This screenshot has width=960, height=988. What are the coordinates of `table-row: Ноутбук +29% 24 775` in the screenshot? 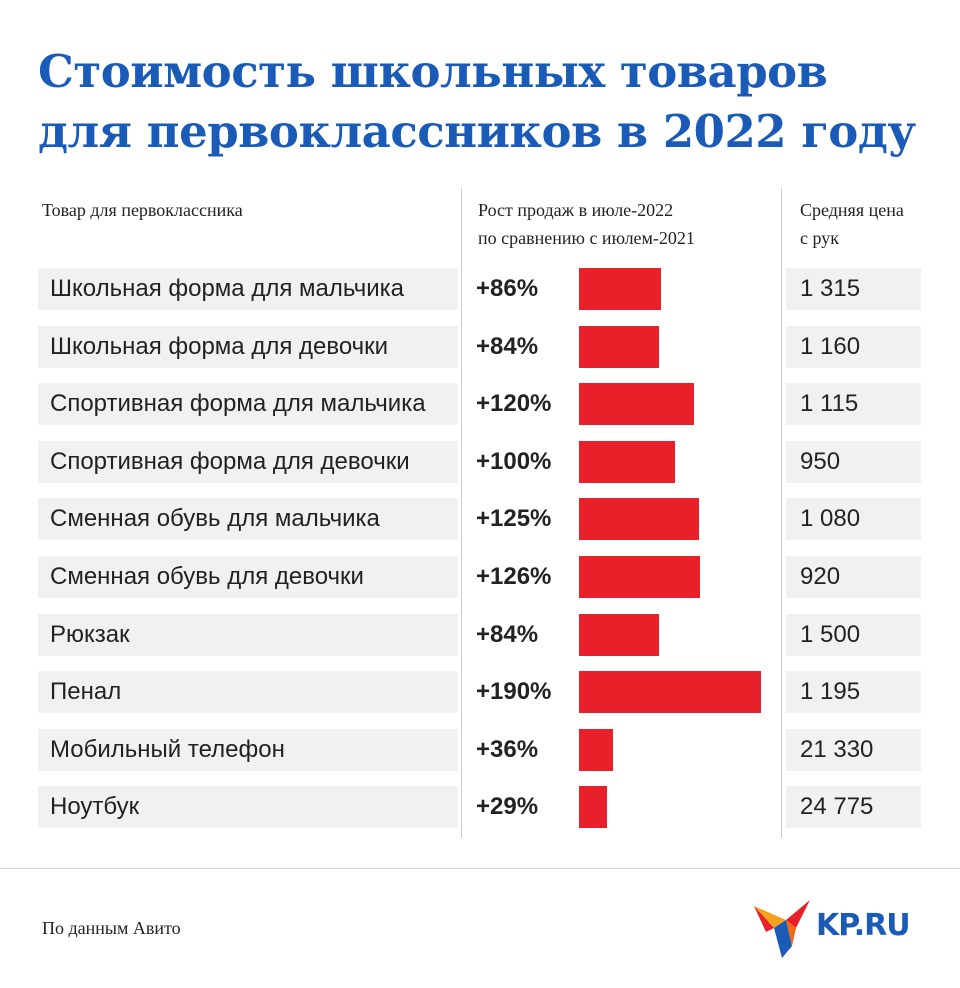 It's located at (479, 807).